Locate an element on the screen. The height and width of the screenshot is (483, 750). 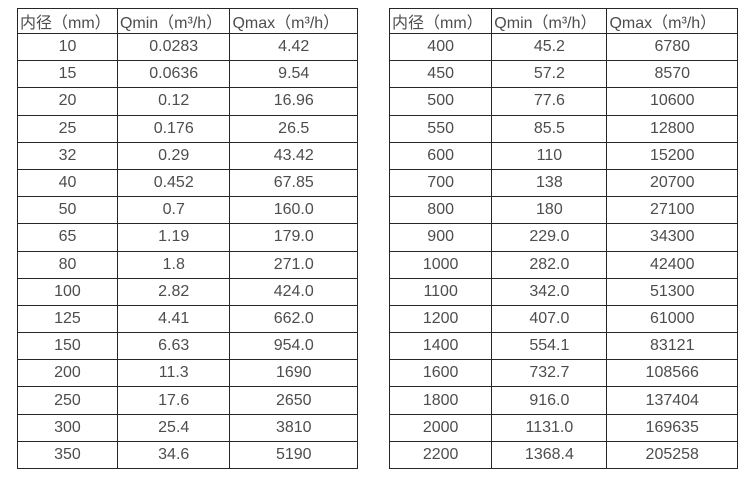
table-cell: 4.41 is located at coordinates (173, 319).